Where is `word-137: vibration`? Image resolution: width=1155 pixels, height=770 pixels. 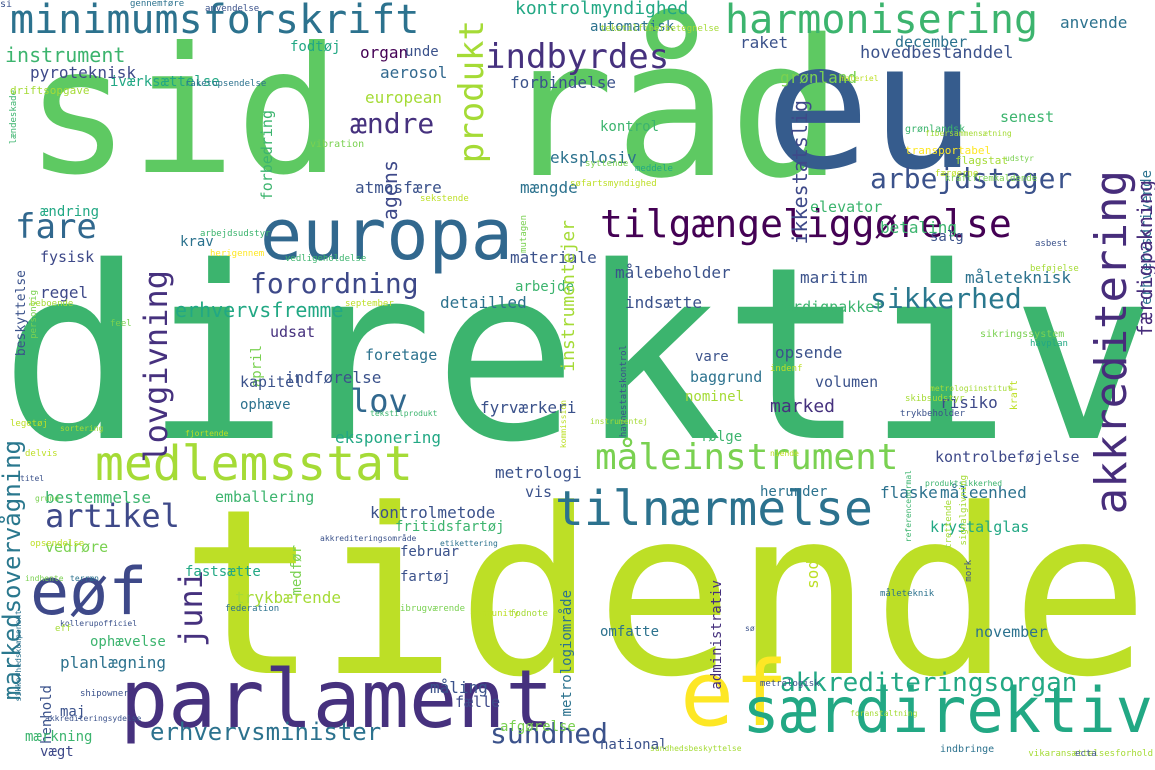 word-137: vibration is located at coordinates (337, 144).